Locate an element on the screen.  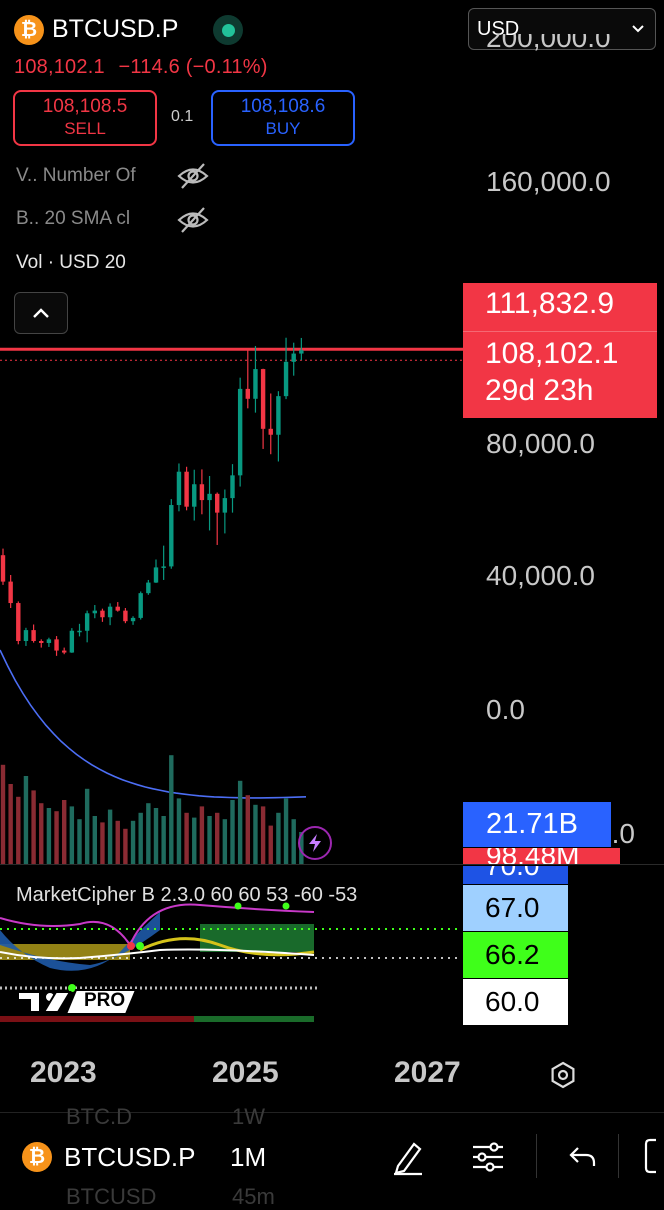
symbol-title: BTCUSD.P is located at coordinates (115, 29).